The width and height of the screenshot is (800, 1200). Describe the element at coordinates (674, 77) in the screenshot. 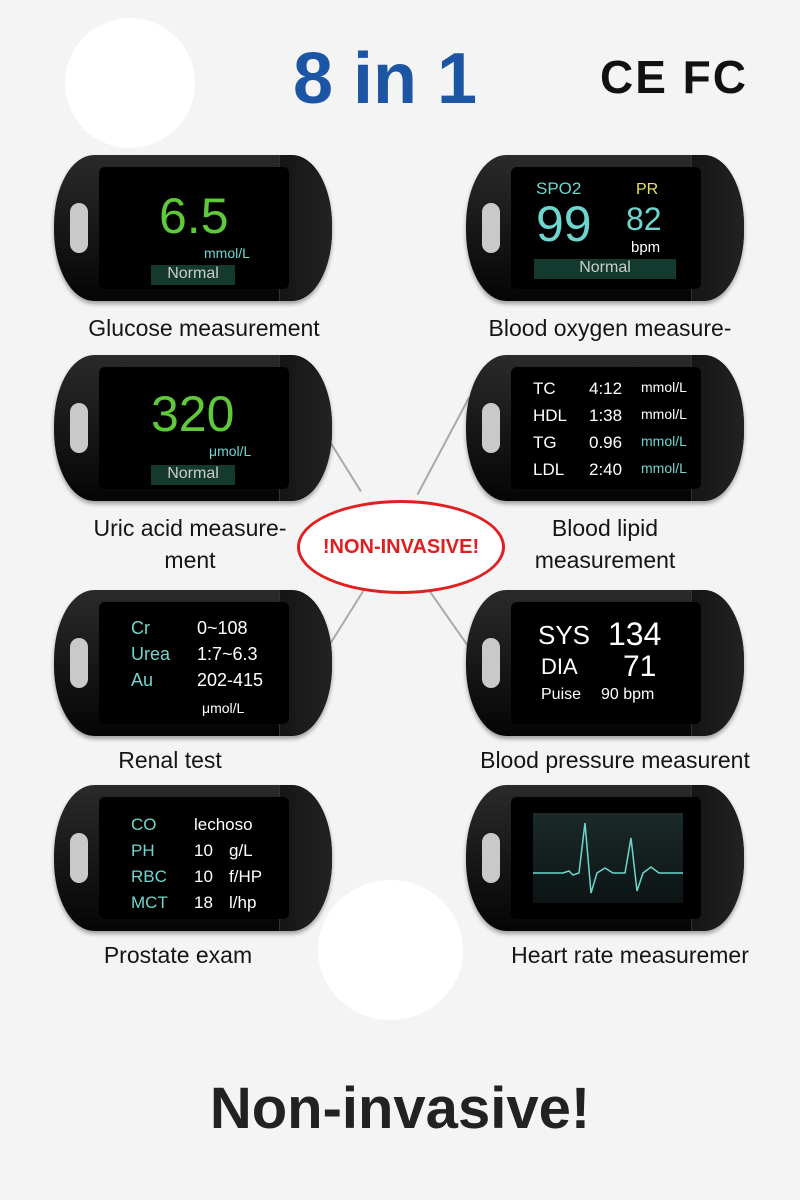

I see `certification-logos: CE FC` at that location.